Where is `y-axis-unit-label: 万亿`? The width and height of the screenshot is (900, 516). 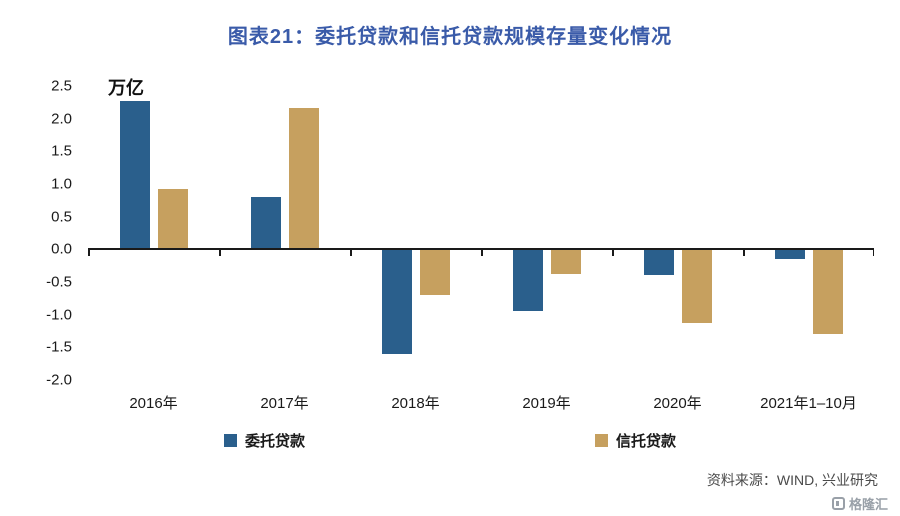 y-axis-unit-label: 万亿 is located at coordinates (126, 88).